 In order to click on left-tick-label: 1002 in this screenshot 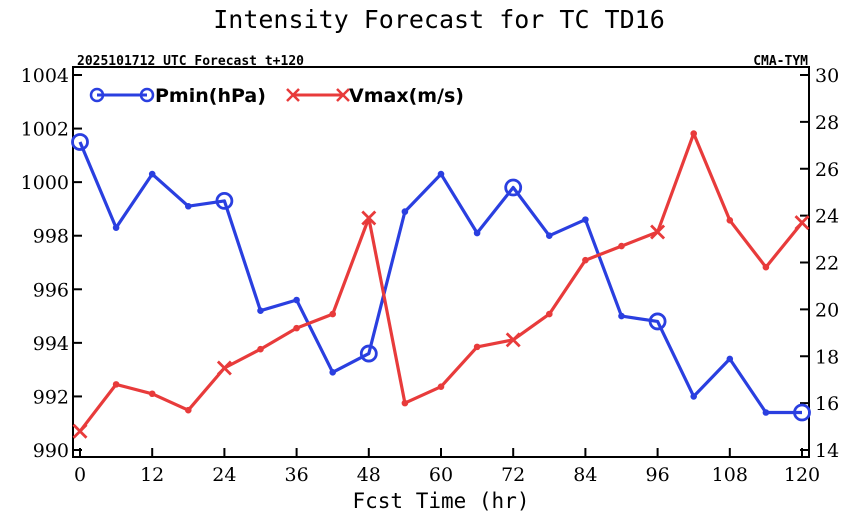, I will do `click(45, 130)`.